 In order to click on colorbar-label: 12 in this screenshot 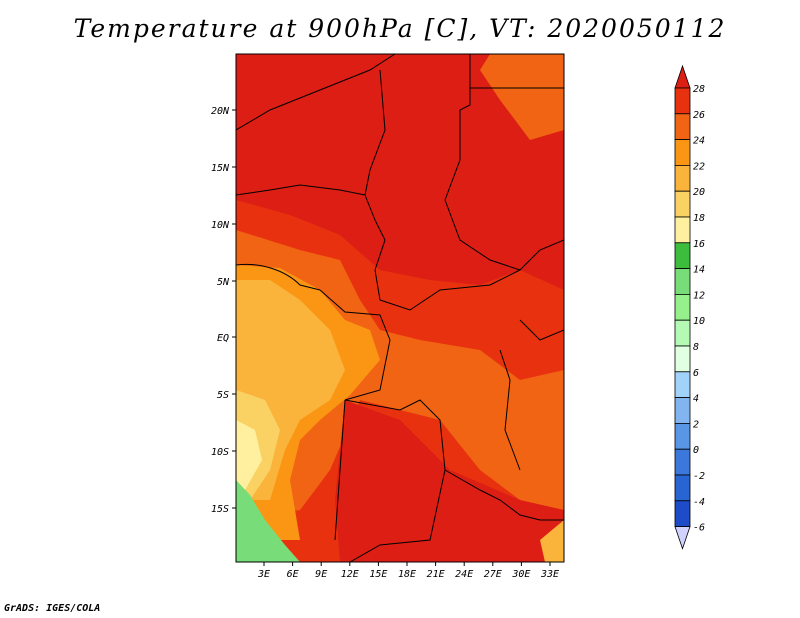, I will do `click(699, 295)`.